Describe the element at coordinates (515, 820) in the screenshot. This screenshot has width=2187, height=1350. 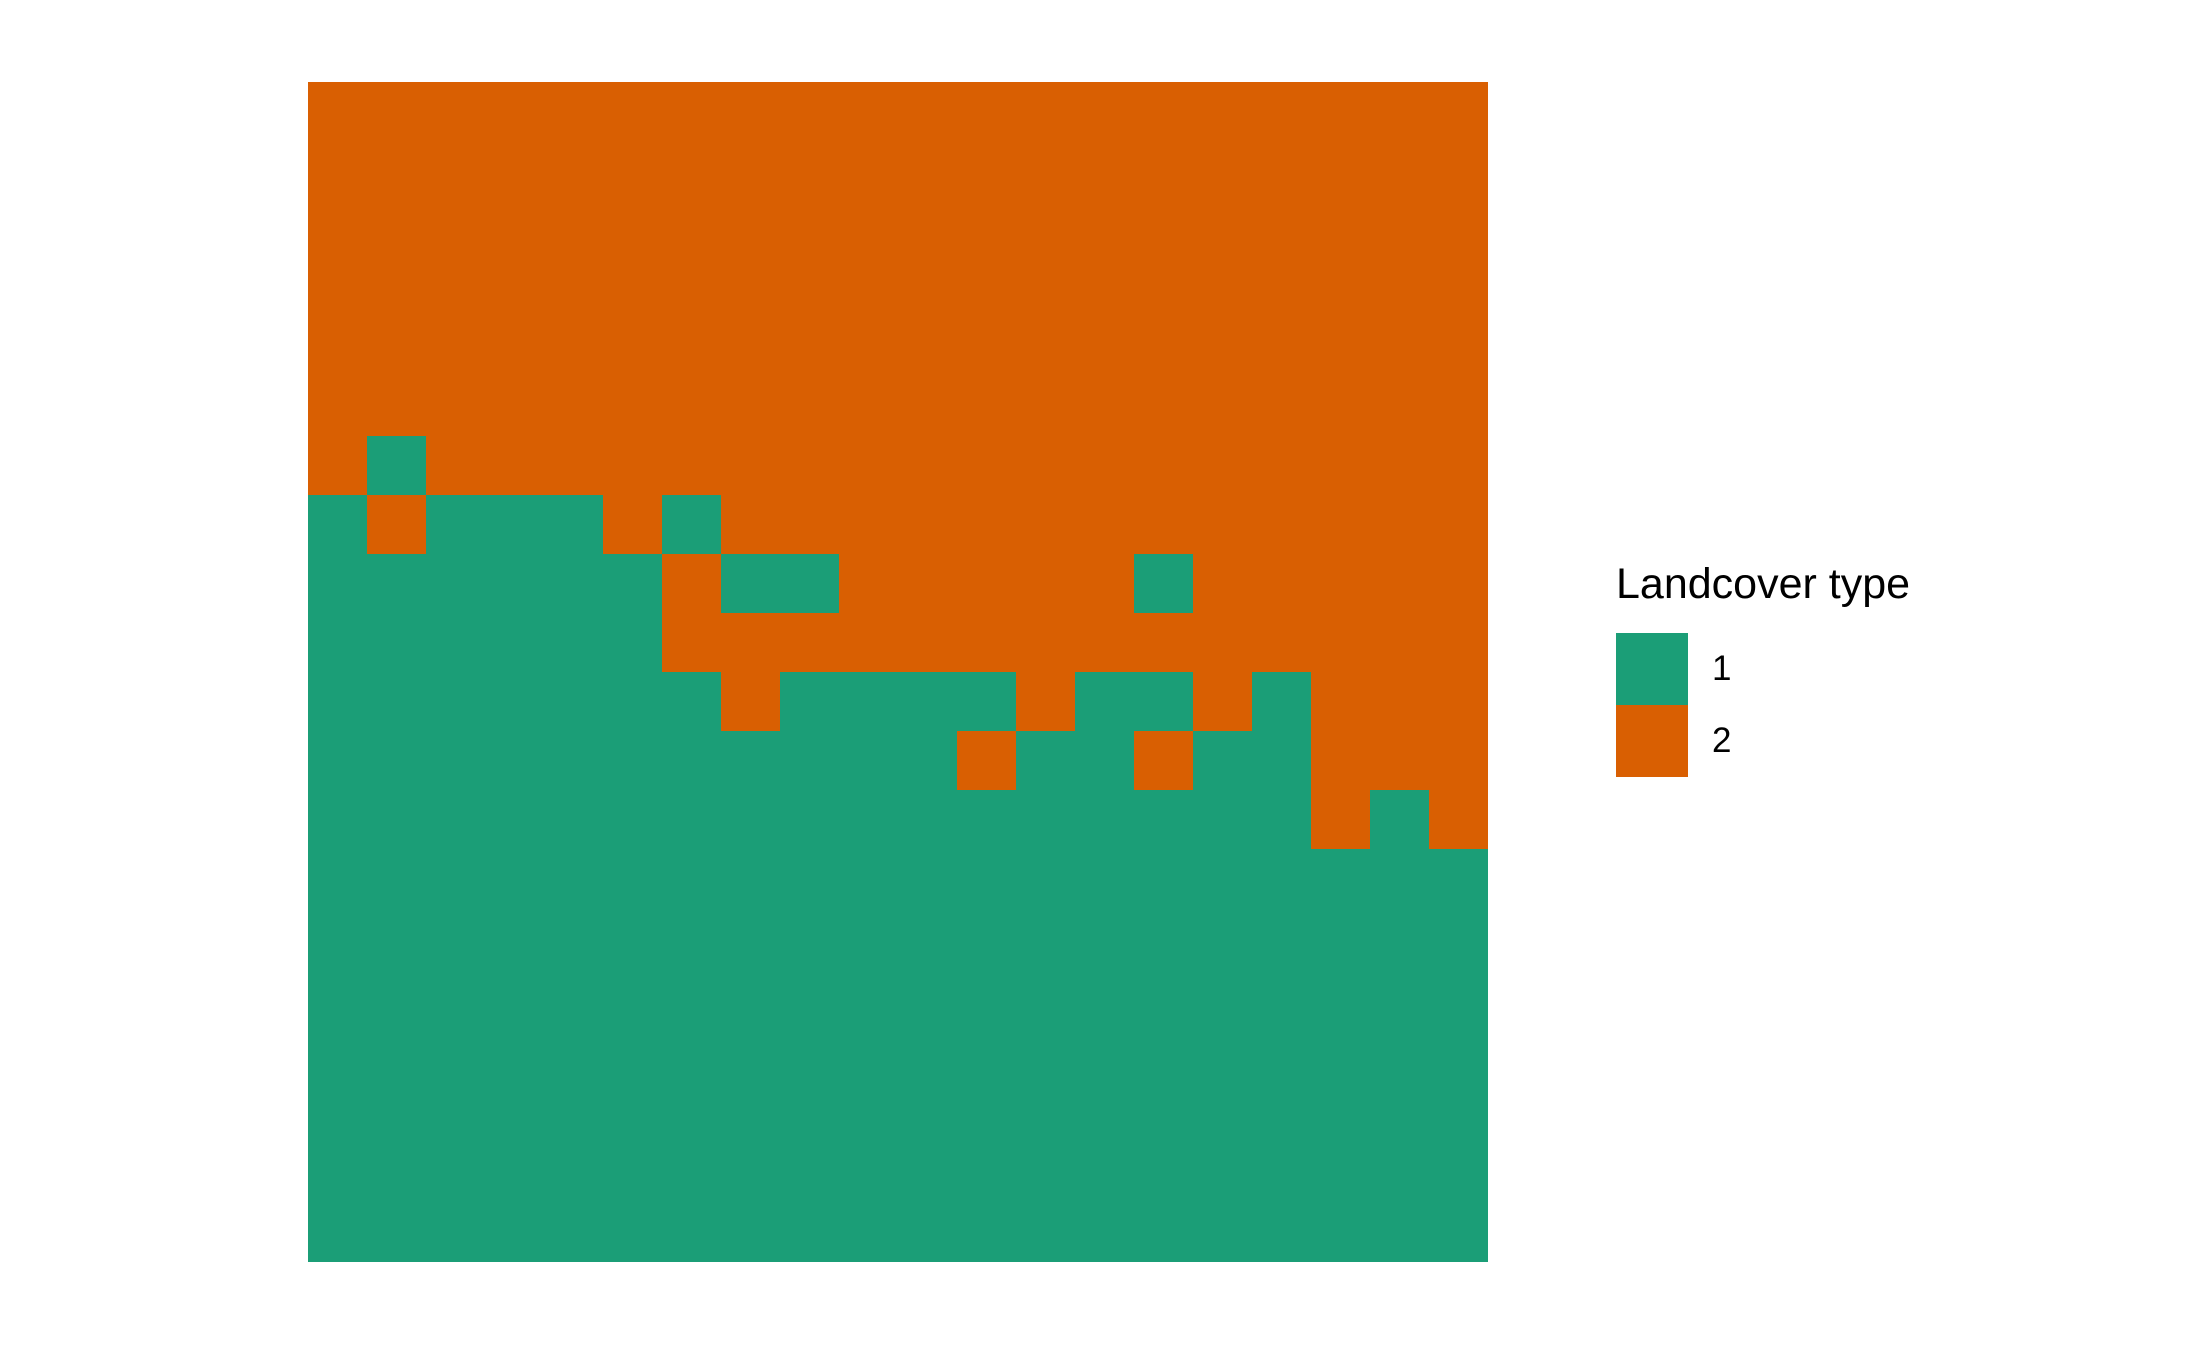
I see `raster-cell-r12-c3-type1` at that location.